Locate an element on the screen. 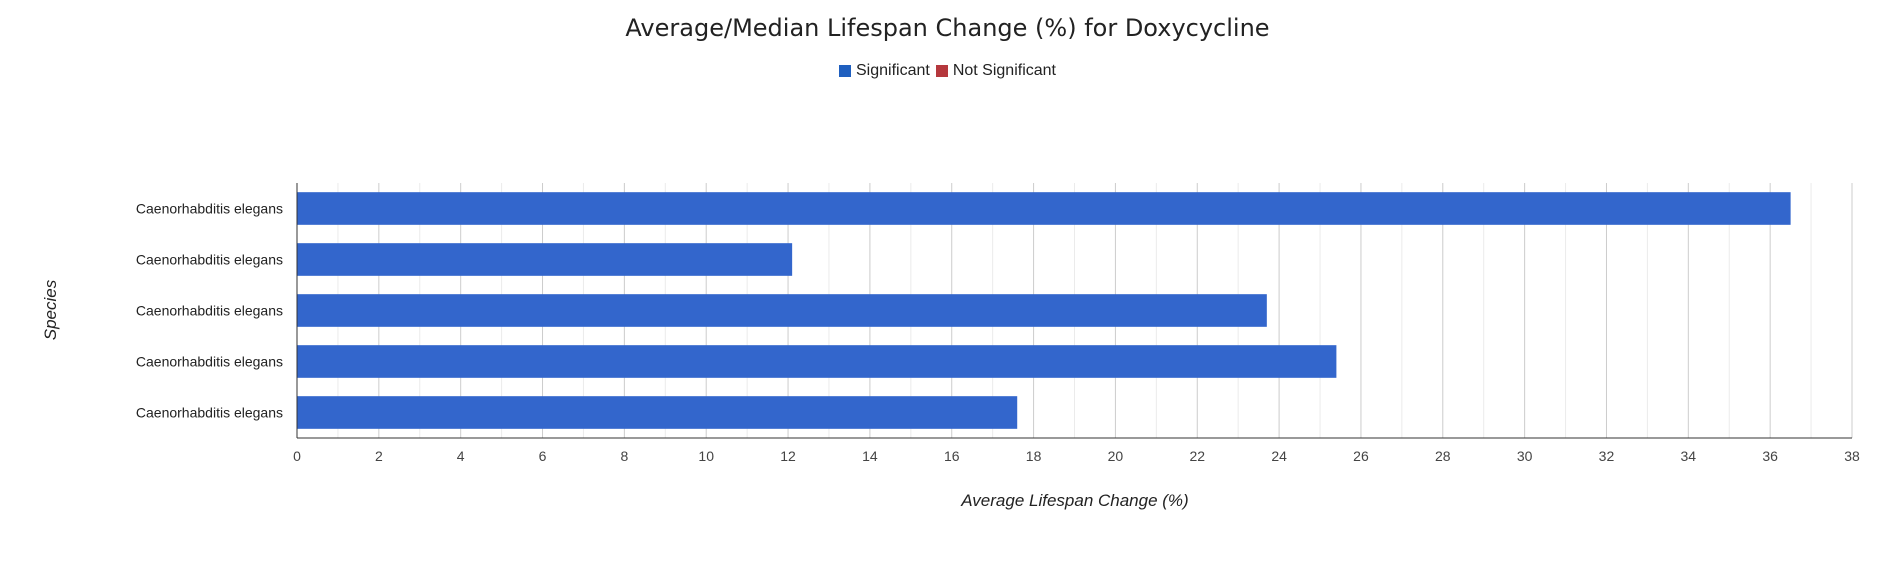  legend: Significant Not Significant is located at coordinates (947, 71).